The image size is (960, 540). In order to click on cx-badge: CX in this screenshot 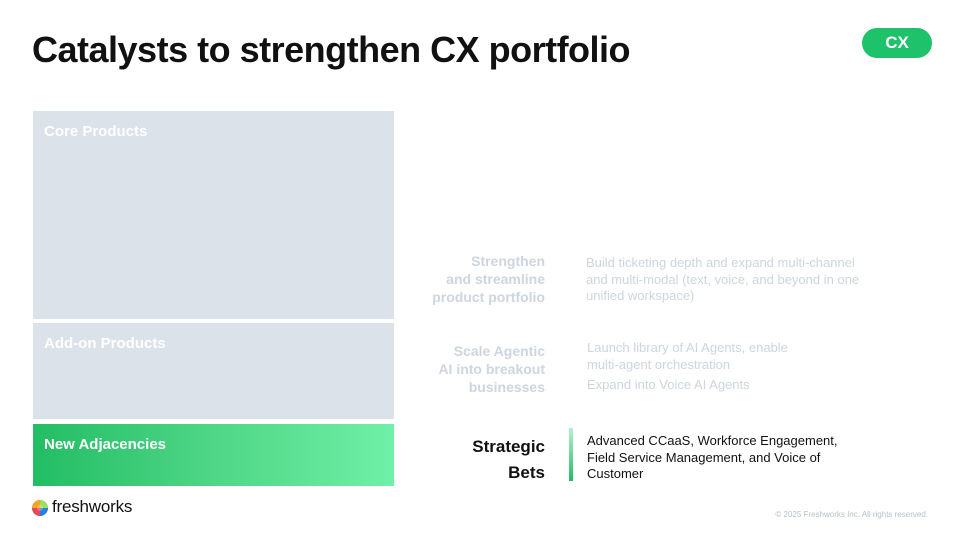, I will do `click(897, 43)`.